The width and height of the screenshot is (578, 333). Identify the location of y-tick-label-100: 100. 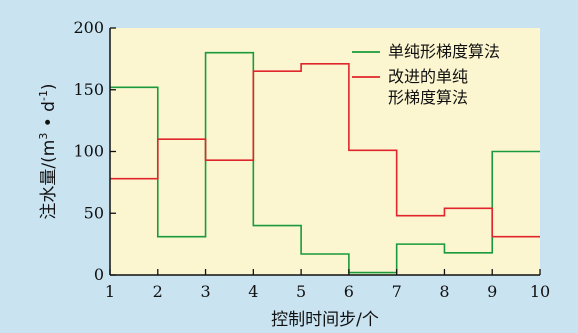
(88, 151).